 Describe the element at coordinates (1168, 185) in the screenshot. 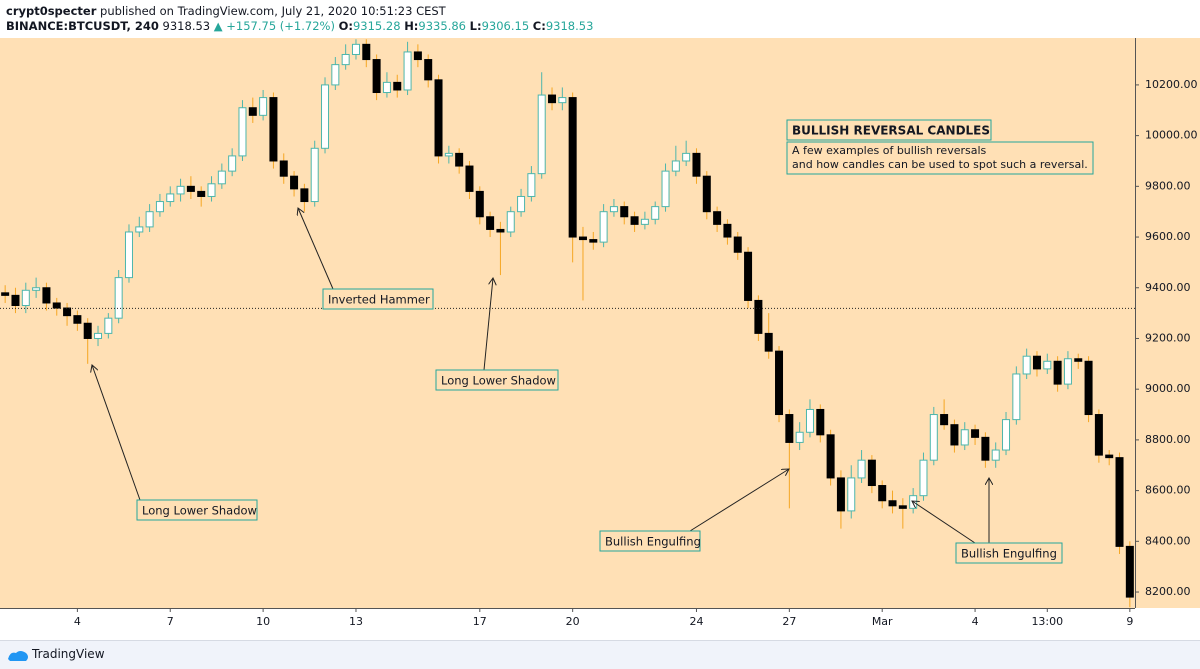

I see `y-tick-label: 9800.00` at that location.